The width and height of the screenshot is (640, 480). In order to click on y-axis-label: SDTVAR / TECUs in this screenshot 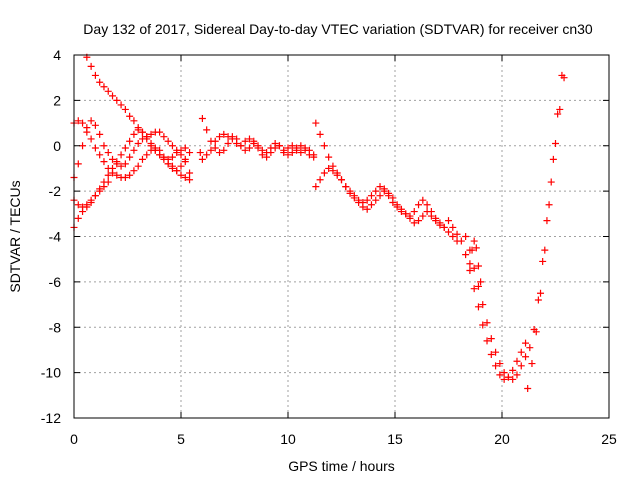, I will do `click(15, 236)`.